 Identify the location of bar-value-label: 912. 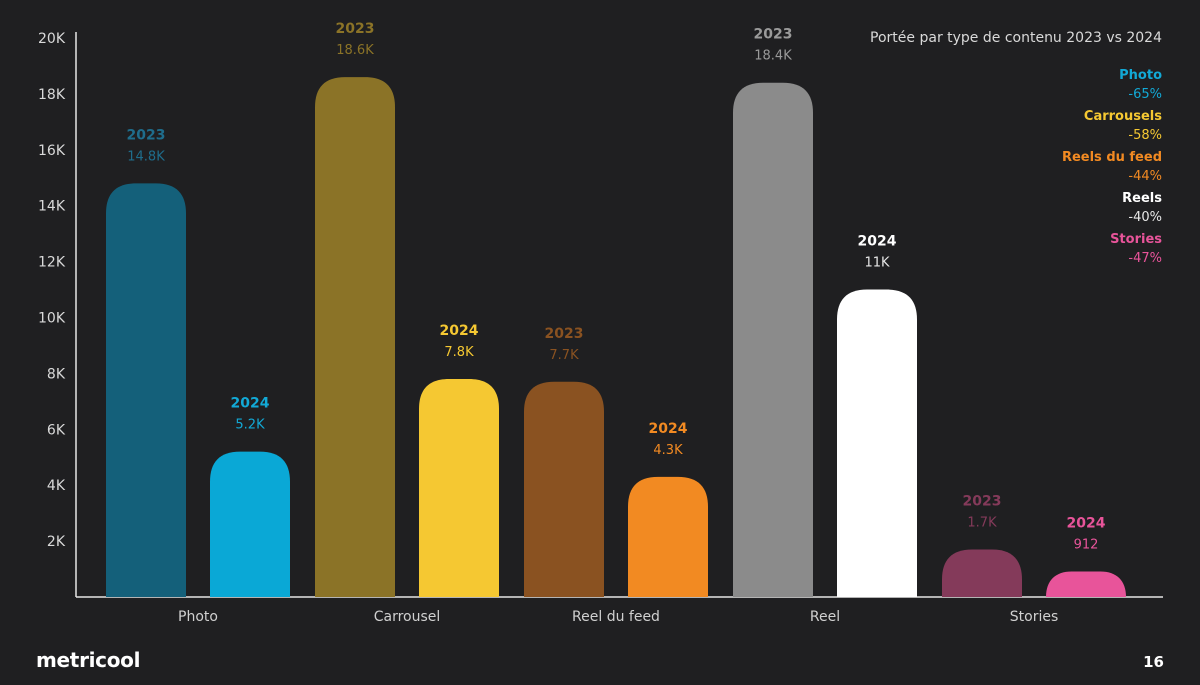
(1086, 545).